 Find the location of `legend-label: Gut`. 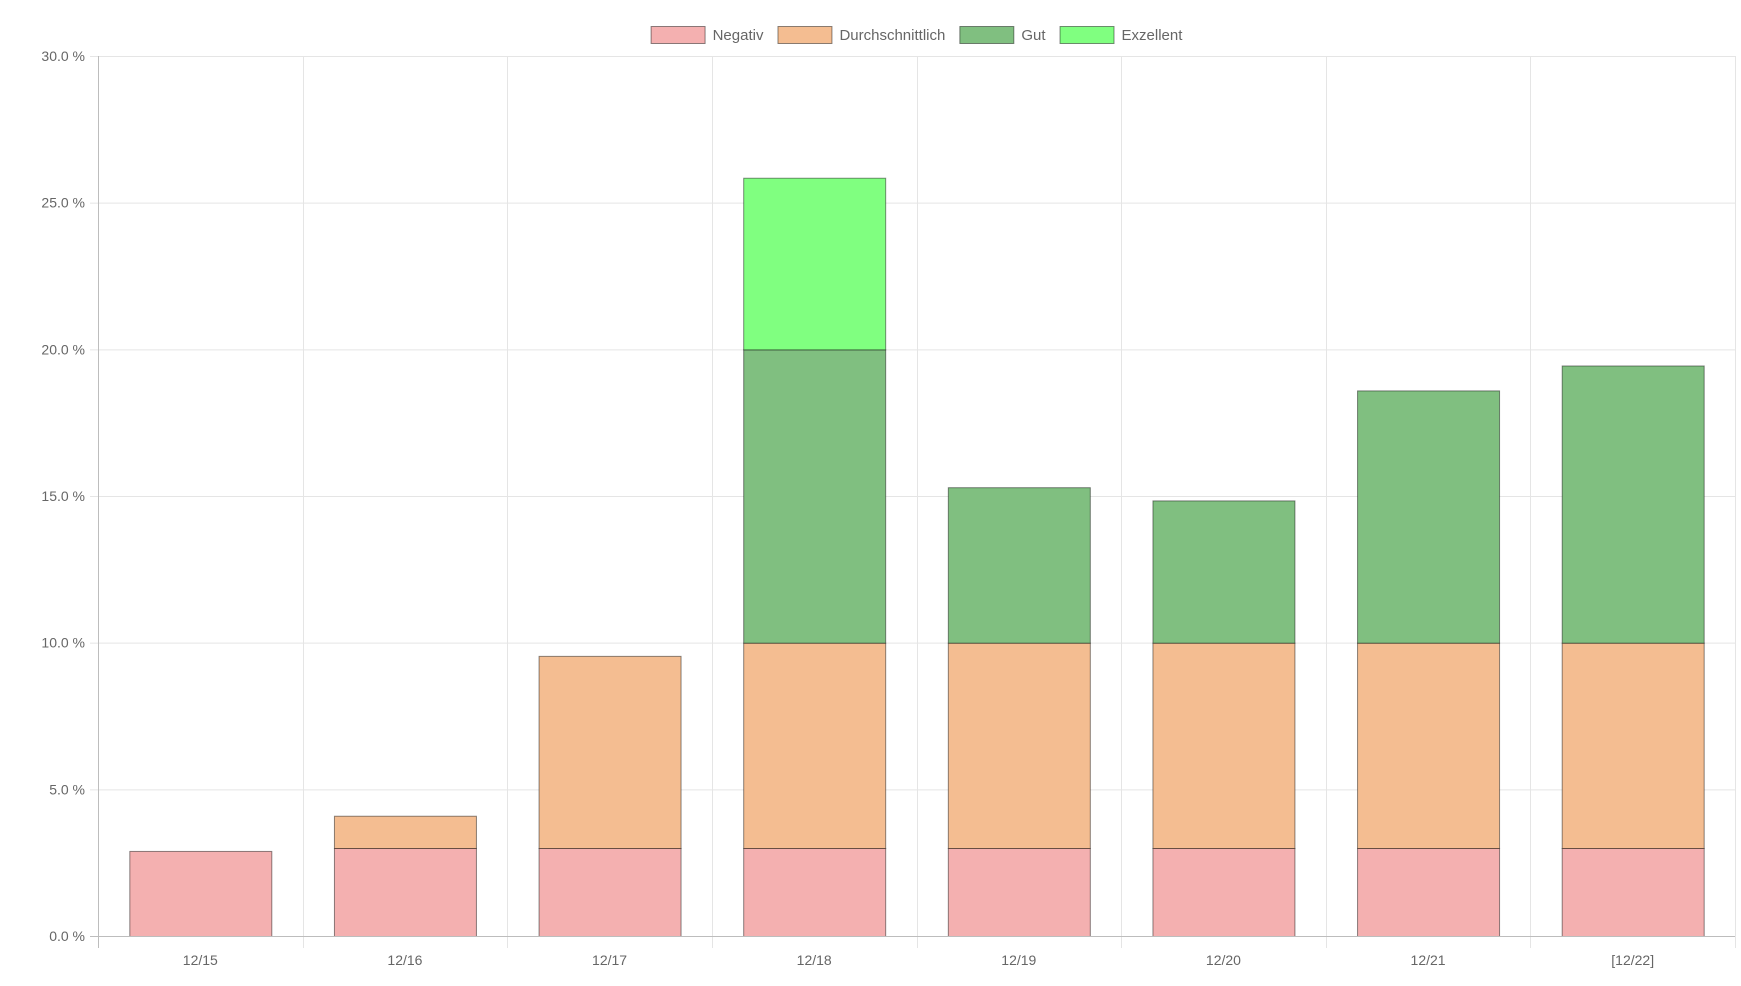

legend-label: Gut is located at coordinates (1033, 35).